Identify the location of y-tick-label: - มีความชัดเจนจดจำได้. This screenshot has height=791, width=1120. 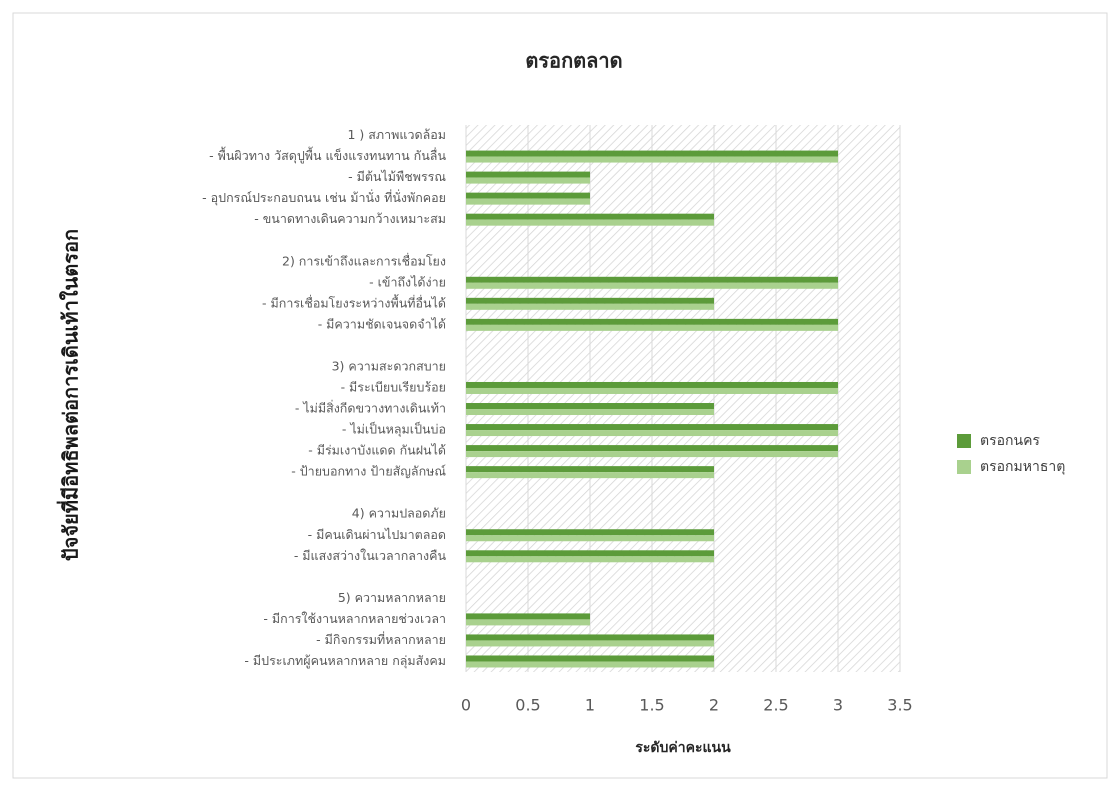
(382, 323).